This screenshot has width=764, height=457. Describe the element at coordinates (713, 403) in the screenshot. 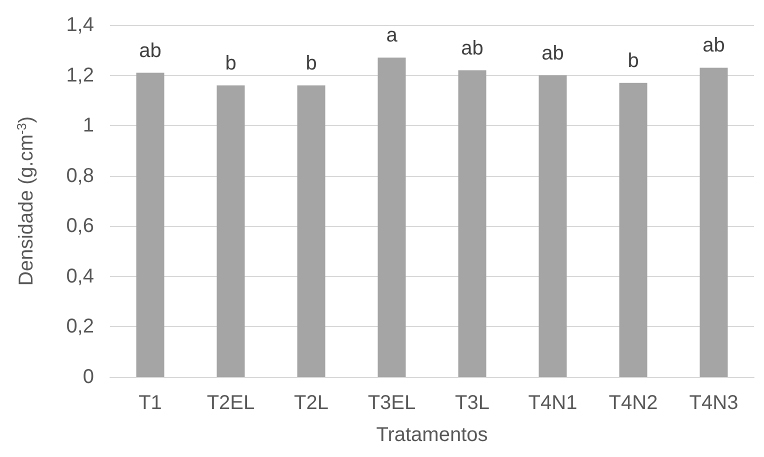

I see `x-tick-label: T4N3` at that location.